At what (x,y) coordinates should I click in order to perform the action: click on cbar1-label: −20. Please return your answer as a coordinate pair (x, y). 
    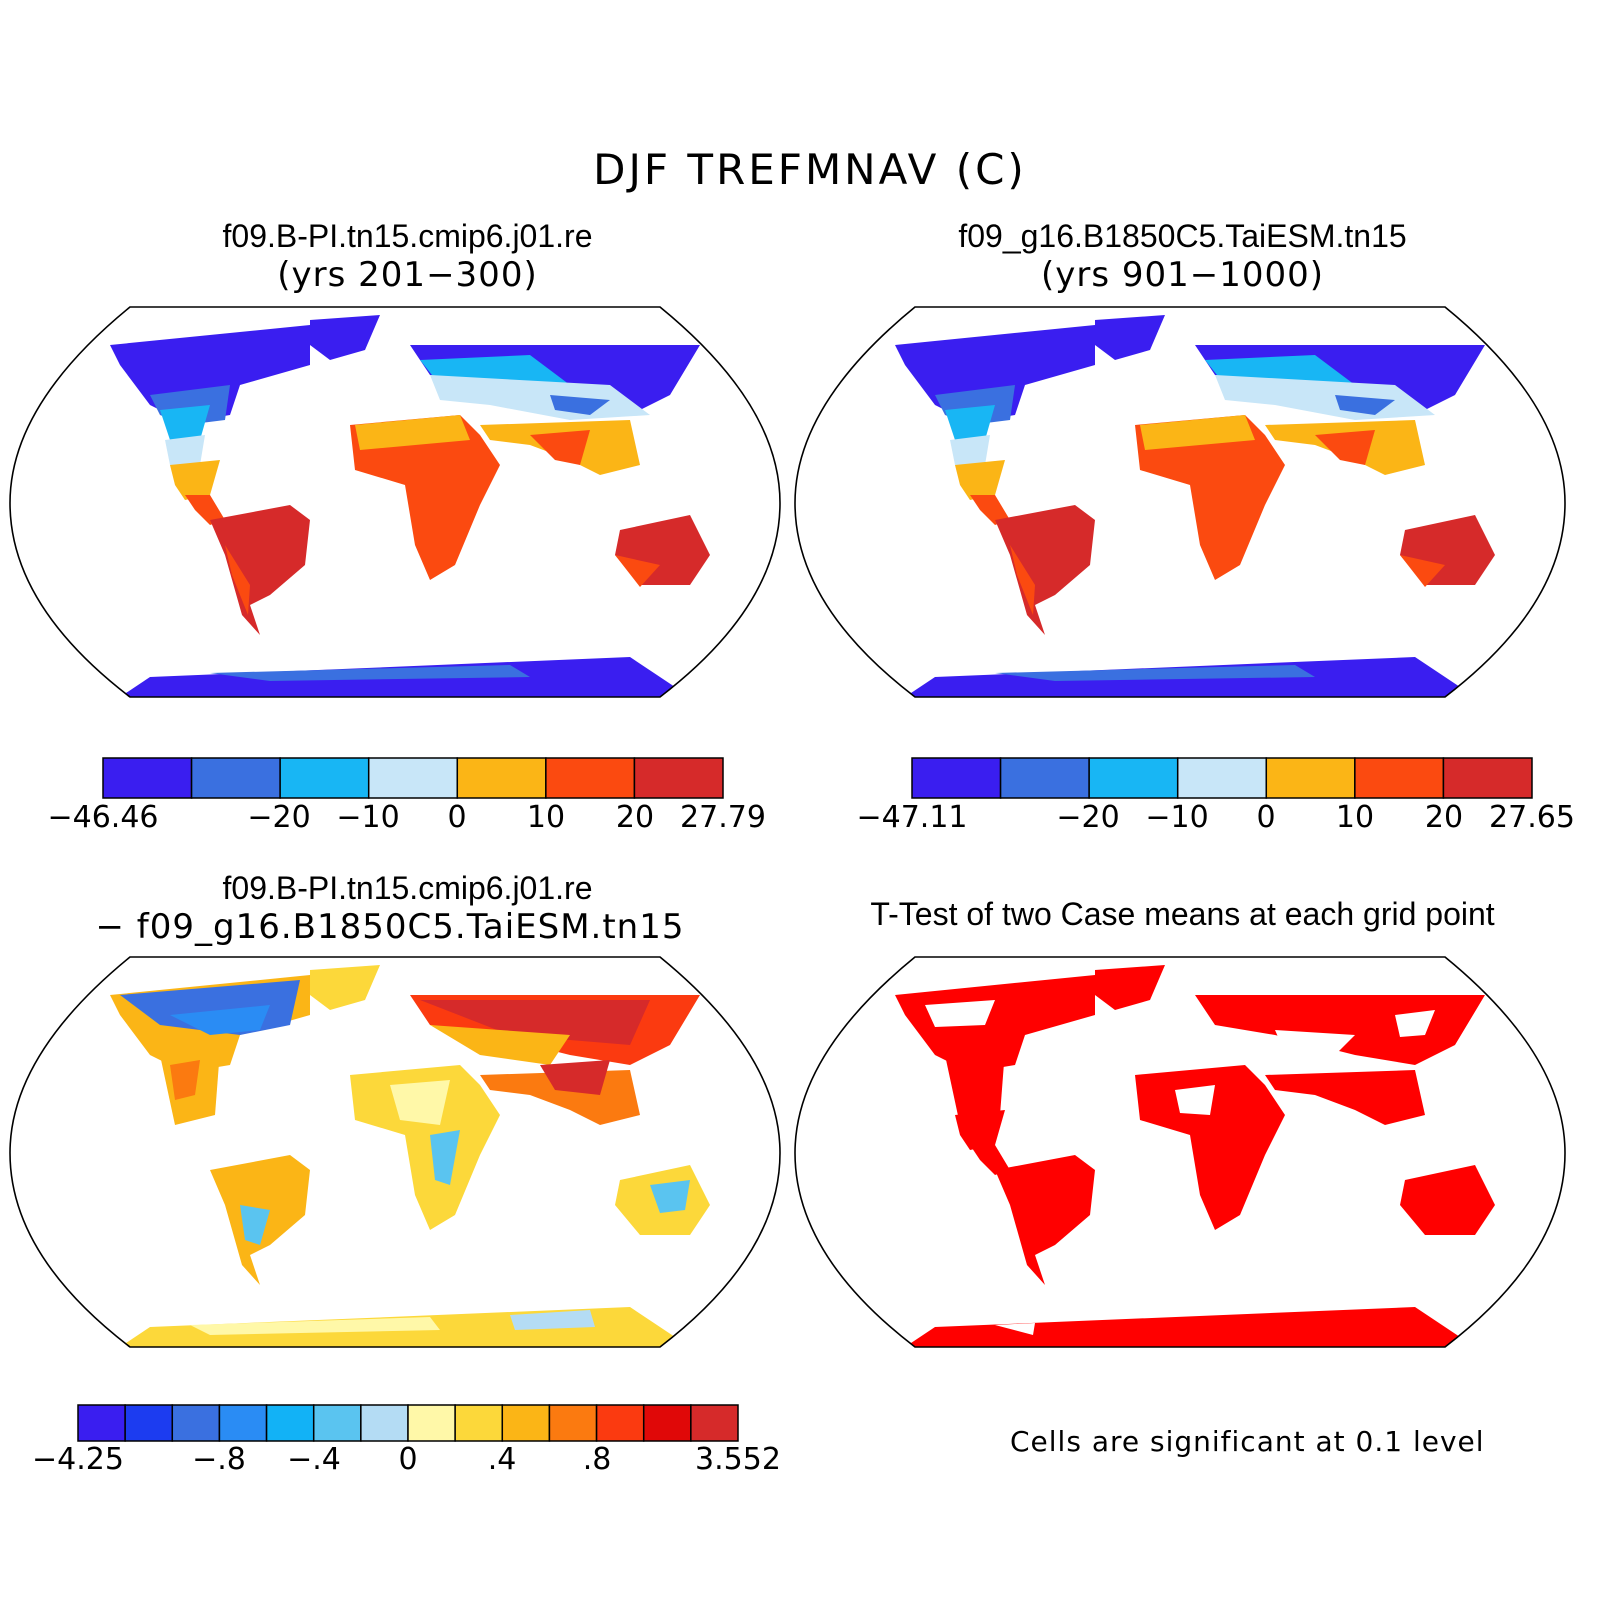
    Looking at the image, I should click on (279, 817).